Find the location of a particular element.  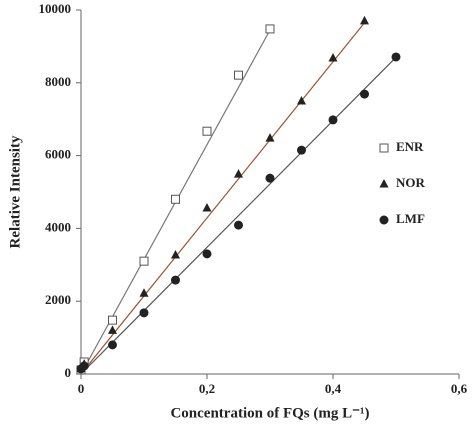

x-tick-label: 0,4 is located at coordinates (333, 388).